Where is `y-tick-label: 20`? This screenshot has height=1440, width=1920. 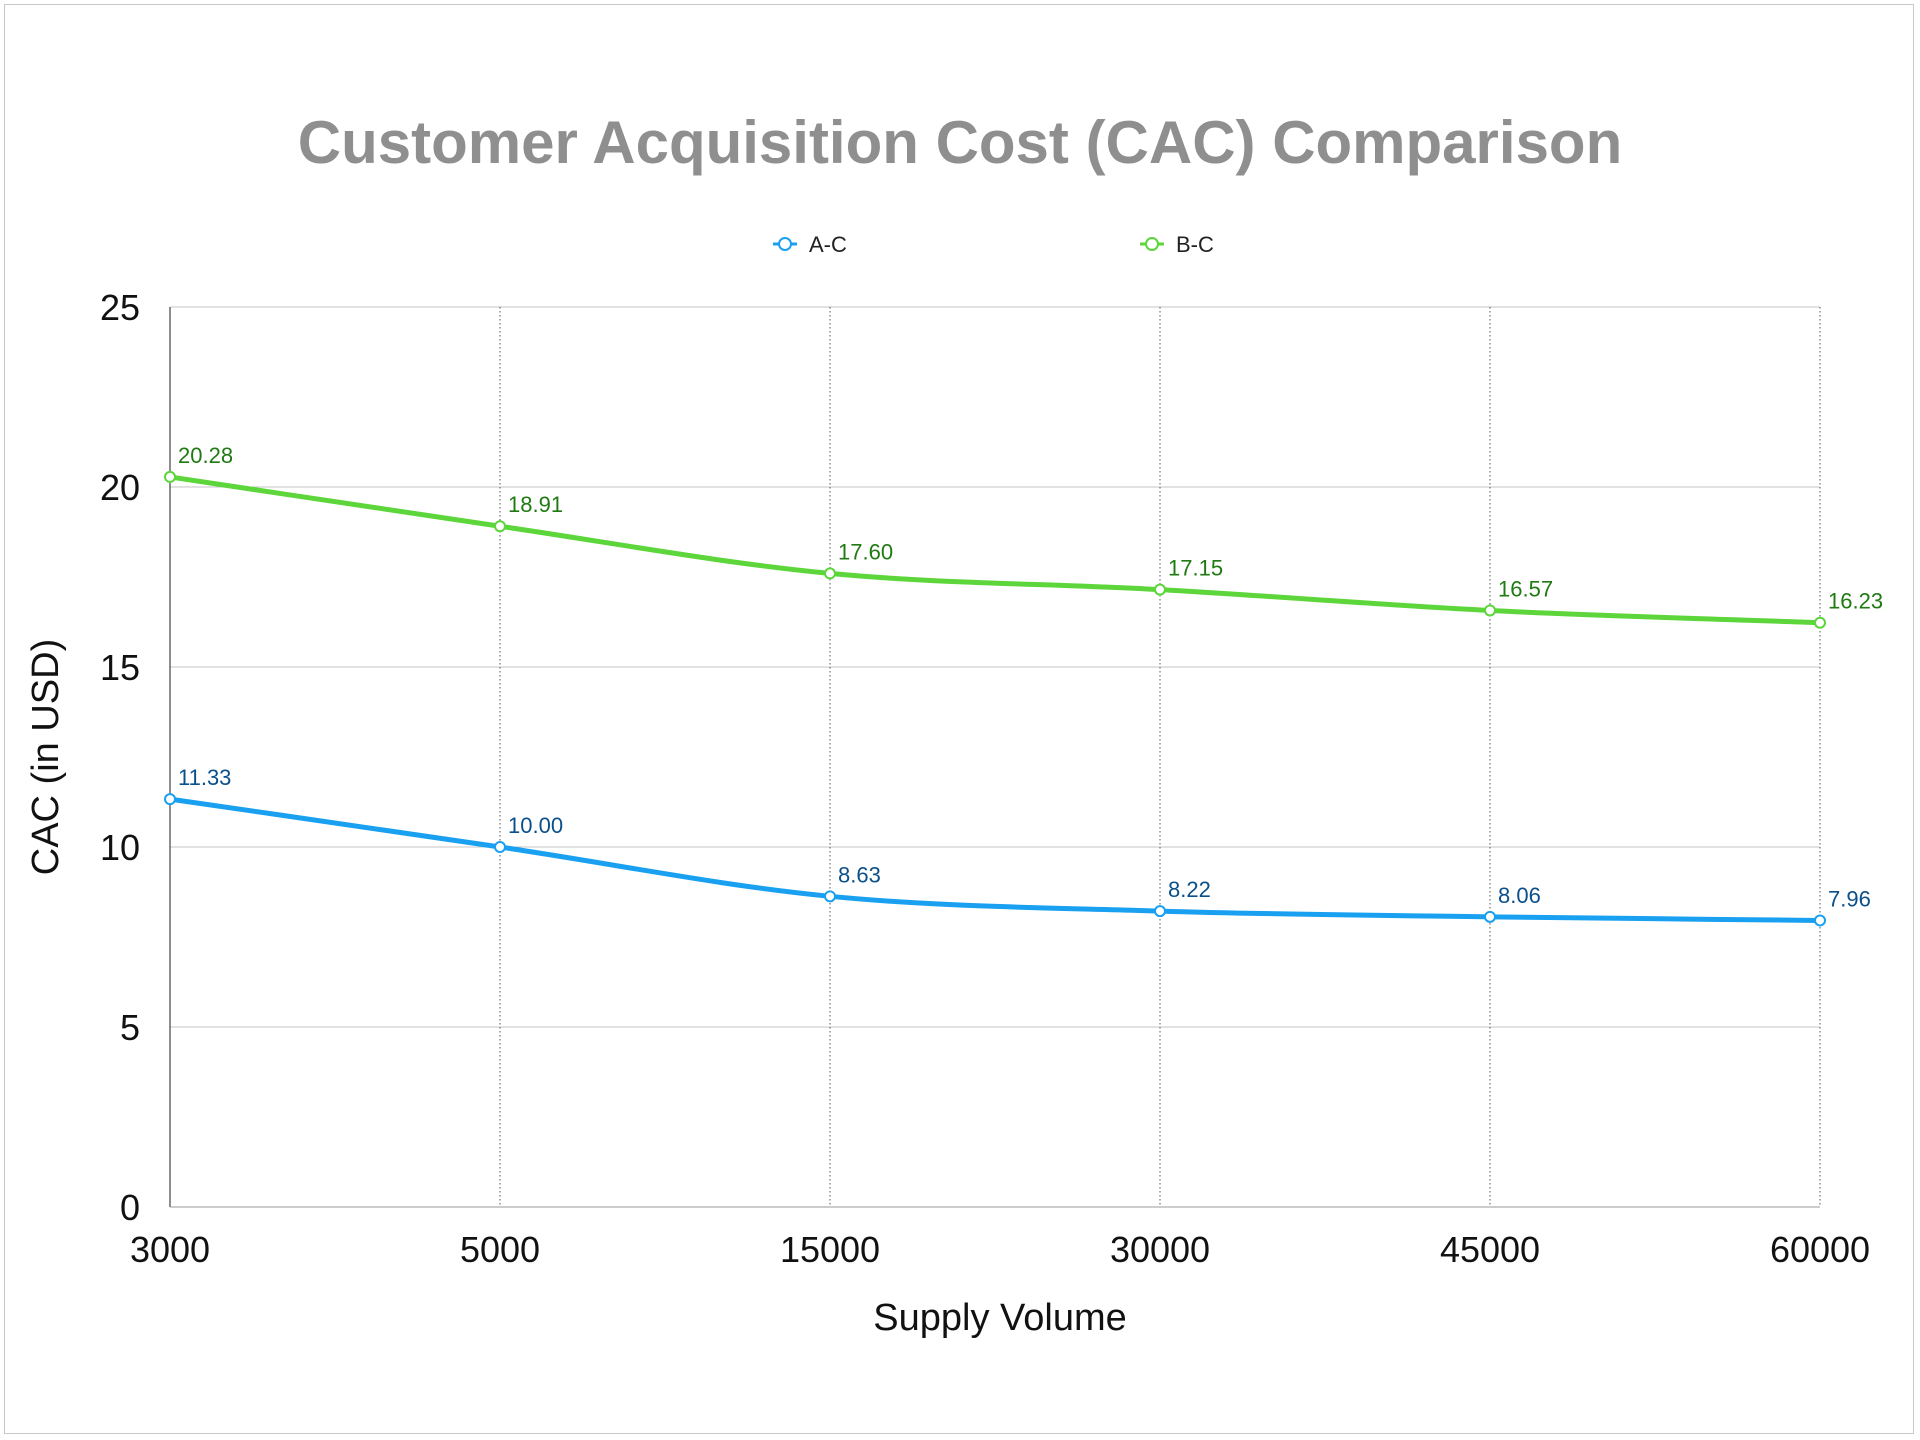 y-tick-label: 20 is located at coordinates (120, 487).